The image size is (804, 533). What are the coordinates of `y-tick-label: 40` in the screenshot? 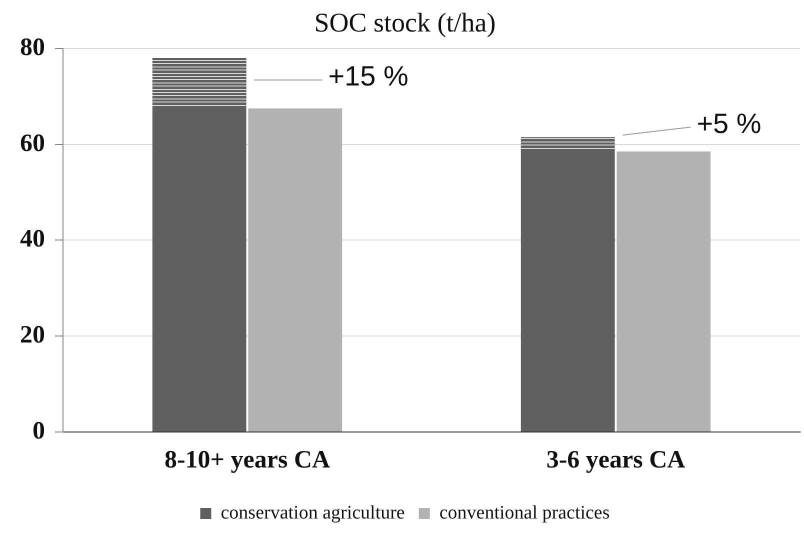 It's located at (32, 239).